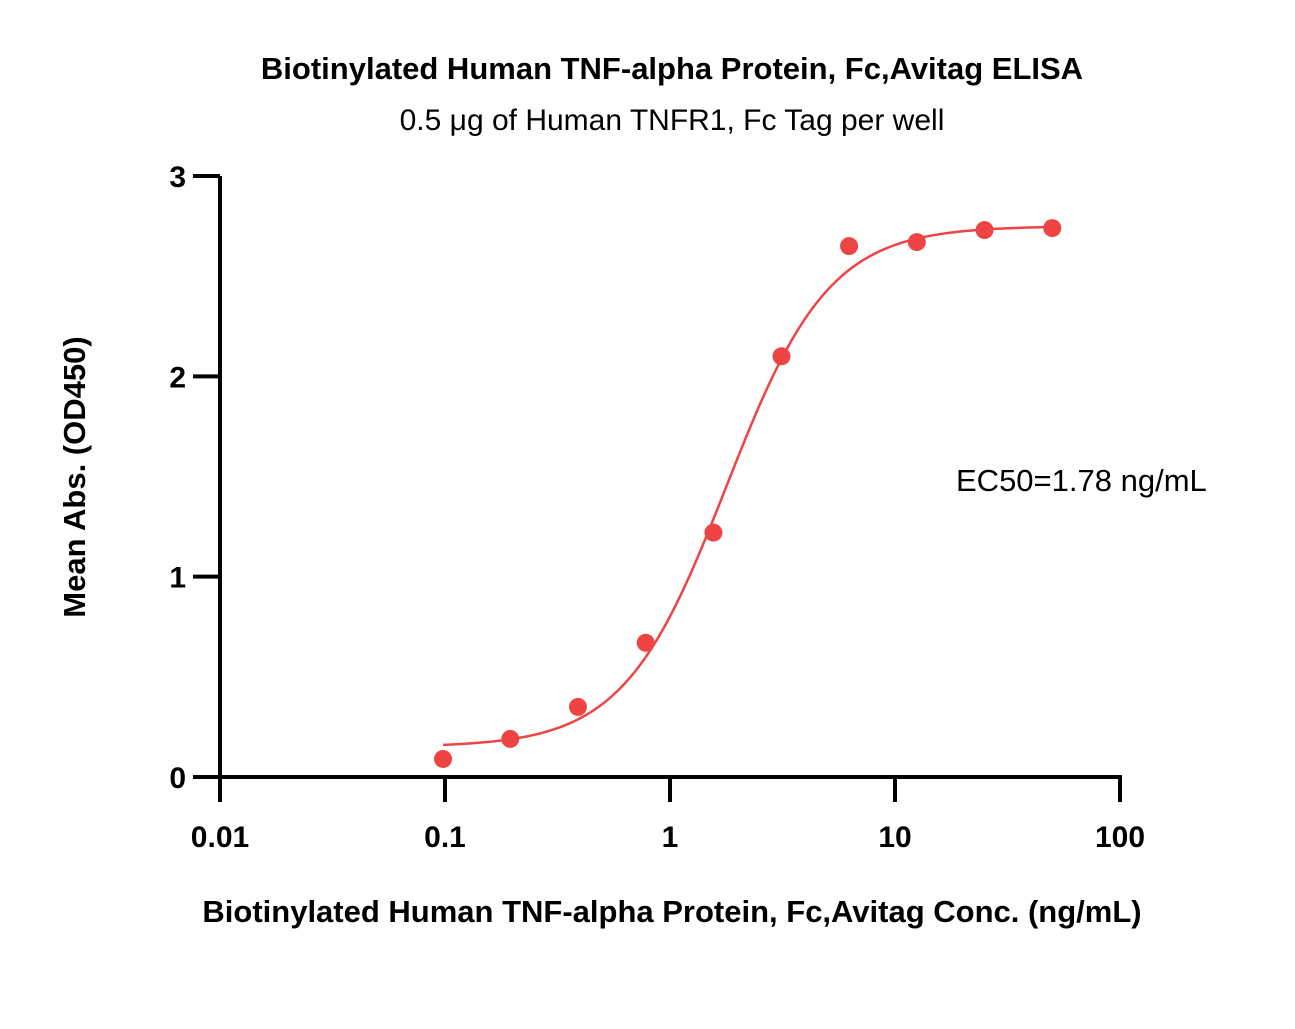 Image resolution: width=1295 pixels, height=1029 pixels. Describe the element at coordinates (1120, 837) in the screenshot. I see `x-tick-label: 100` at that location.